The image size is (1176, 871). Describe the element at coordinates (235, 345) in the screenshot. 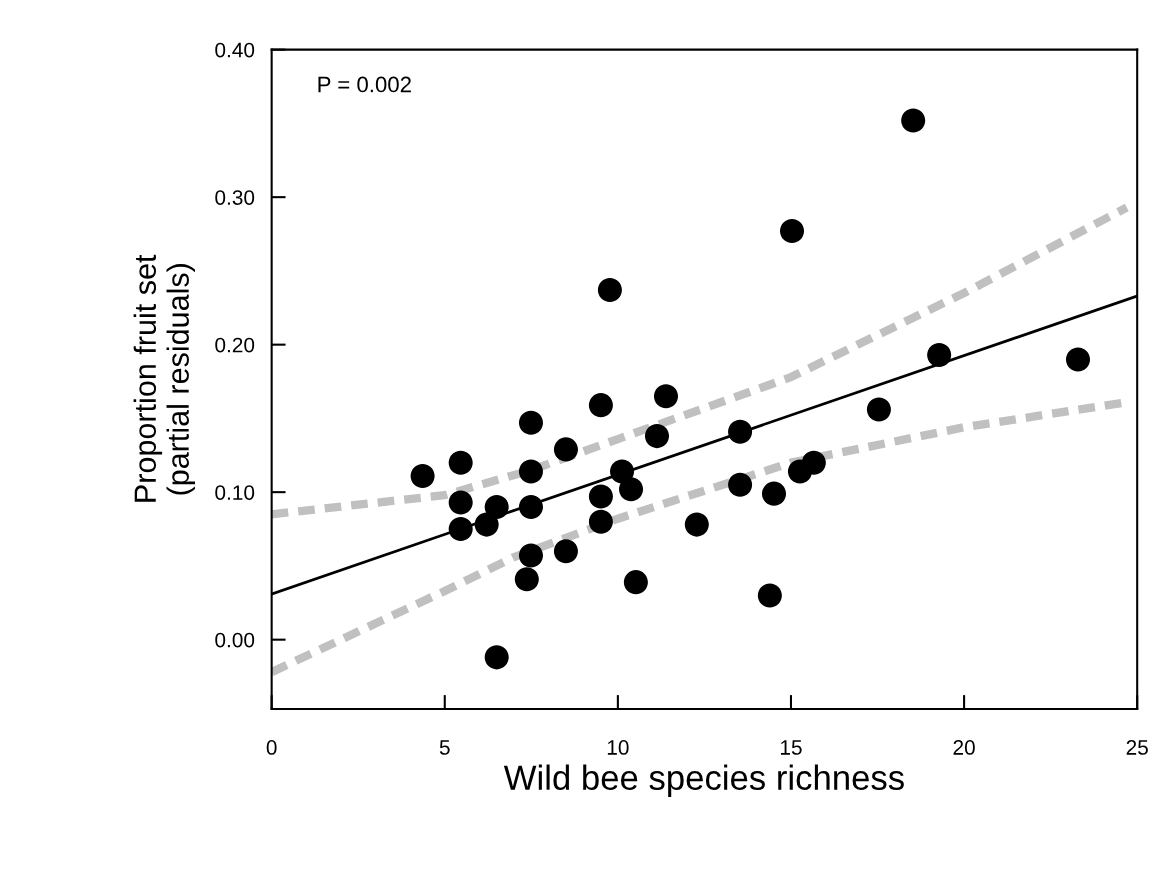

I see `y-tick-label: 0.20` at that location.